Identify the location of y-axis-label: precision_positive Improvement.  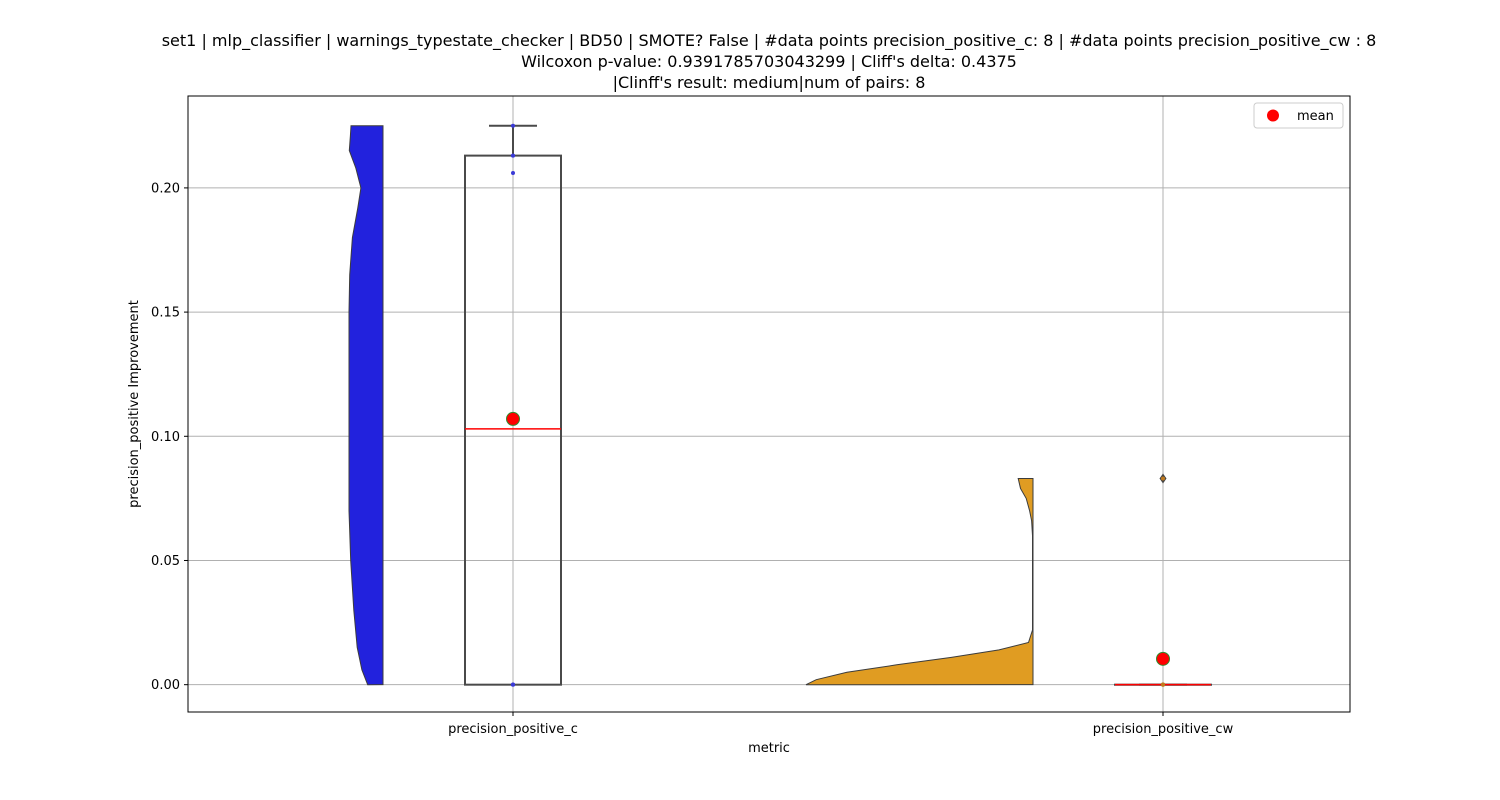
(134, 404).